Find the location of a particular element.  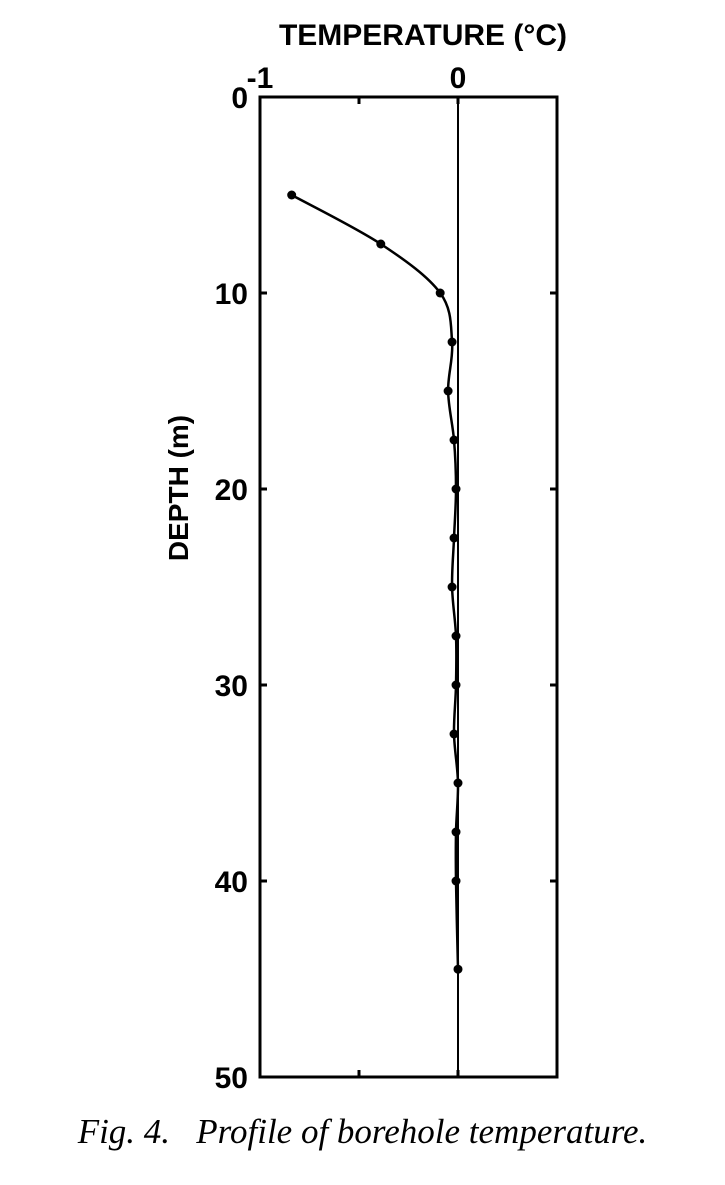

y-tick-label: 10 is located at coordinates (231, 294).